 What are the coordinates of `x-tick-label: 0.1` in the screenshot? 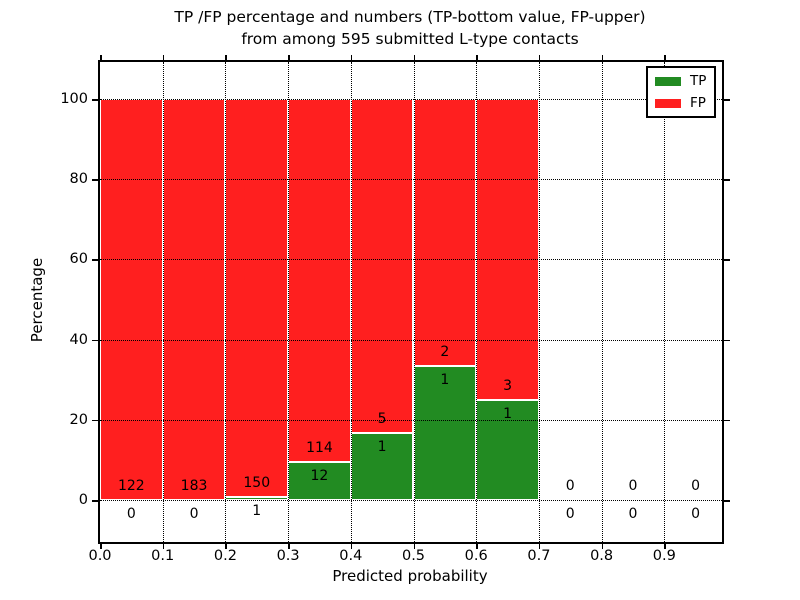 It's located at (163, 556).